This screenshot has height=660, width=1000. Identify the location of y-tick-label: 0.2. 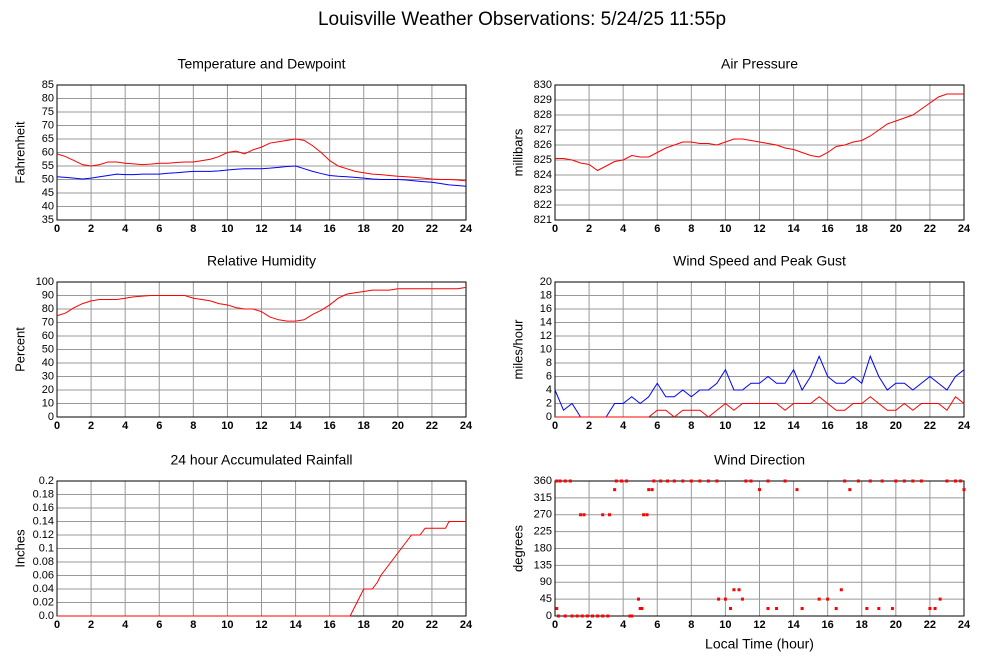
(46, 481).